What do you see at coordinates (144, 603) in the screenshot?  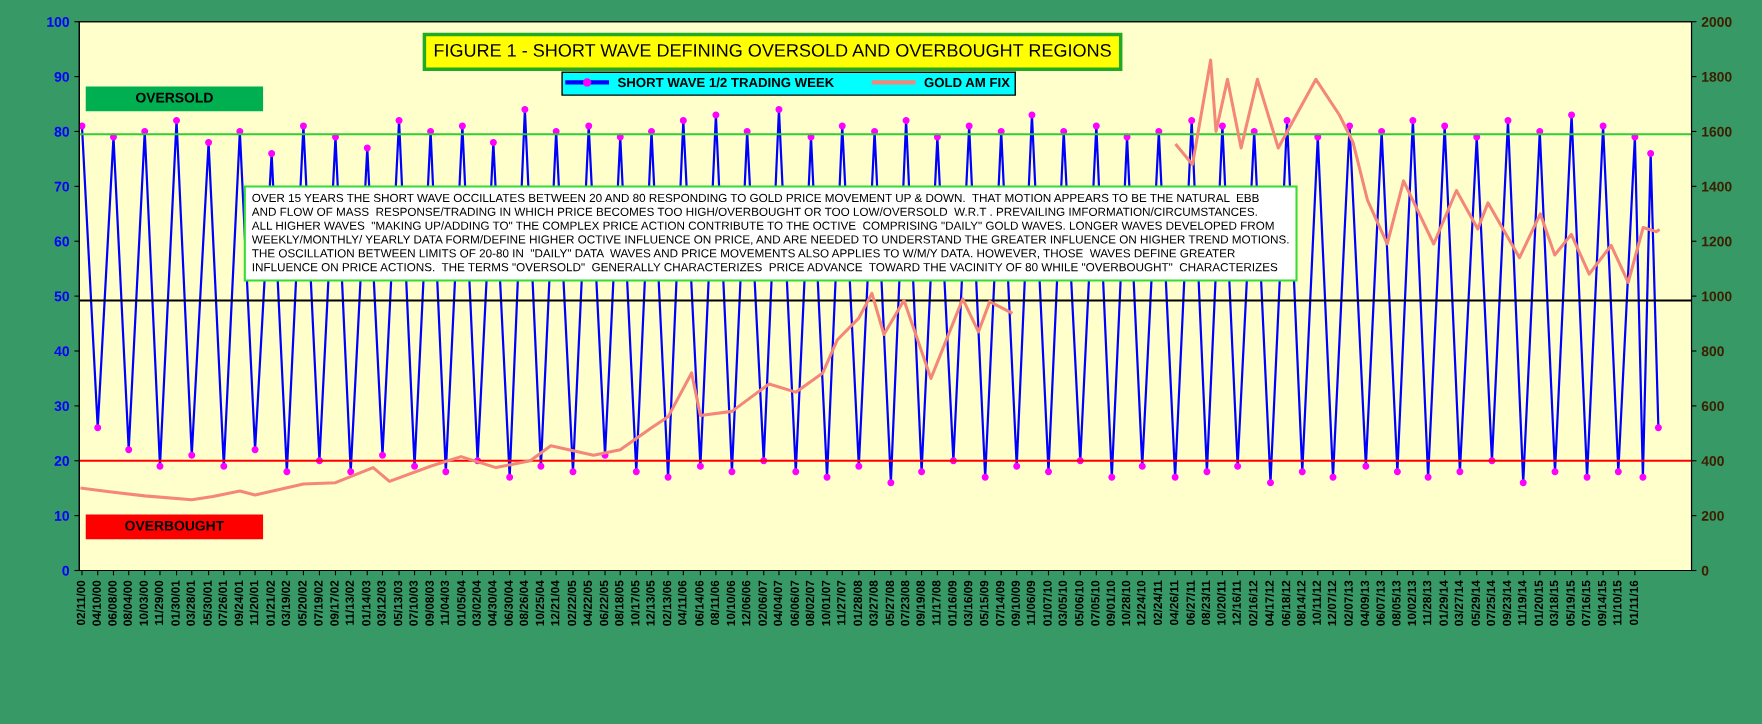 I see `x-tick-label: 10/03/00` at bounding box center [144, 603].